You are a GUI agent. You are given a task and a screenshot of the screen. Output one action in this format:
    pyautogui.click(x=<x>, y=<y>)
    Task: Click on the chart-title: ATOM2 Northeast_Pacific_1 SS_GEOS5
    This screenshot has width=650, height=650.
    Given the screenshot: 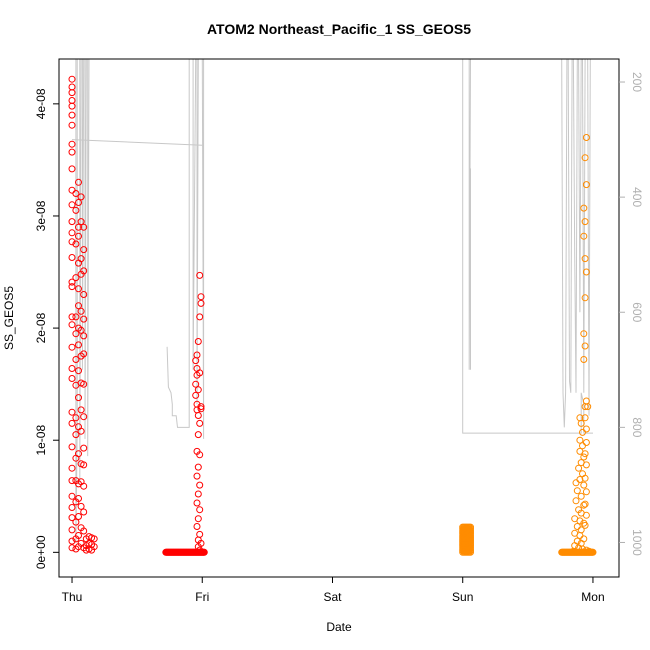 What is the action you would take?
    pyautogui.click(x=339, y=29)
    